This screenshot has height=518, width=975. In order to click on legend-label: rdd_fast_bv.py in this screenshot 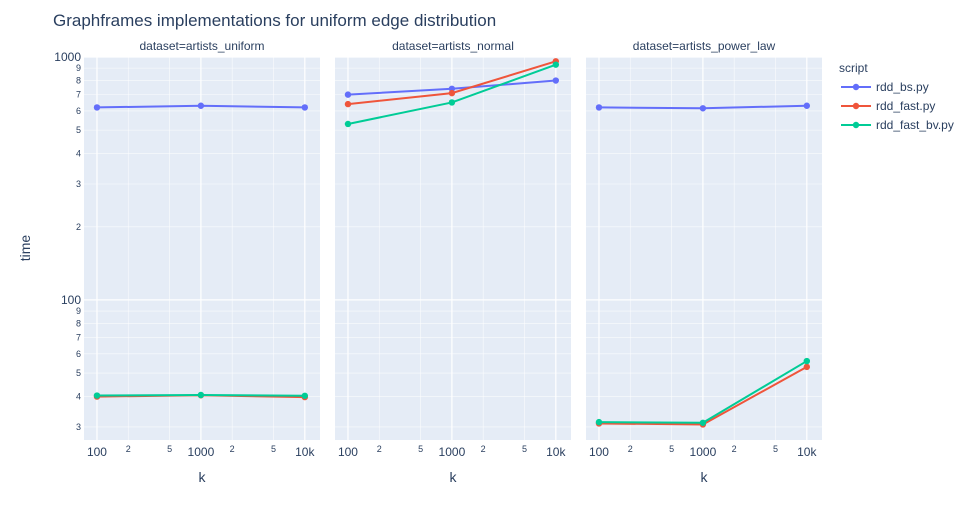, I will do `click(915, 125)`.